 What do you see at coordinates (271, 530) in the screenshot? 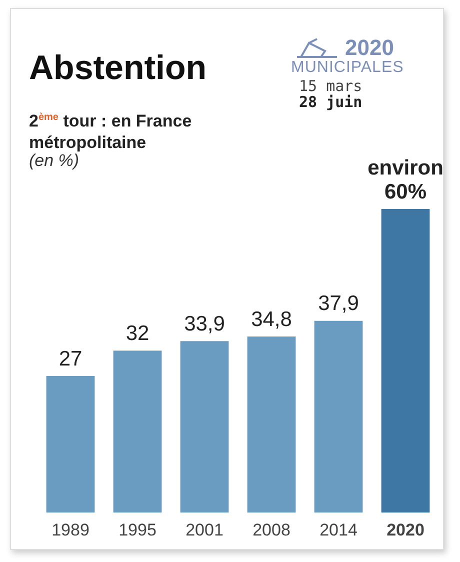
I see `x-tick-label: 2008` at bounding box center [271, 530].